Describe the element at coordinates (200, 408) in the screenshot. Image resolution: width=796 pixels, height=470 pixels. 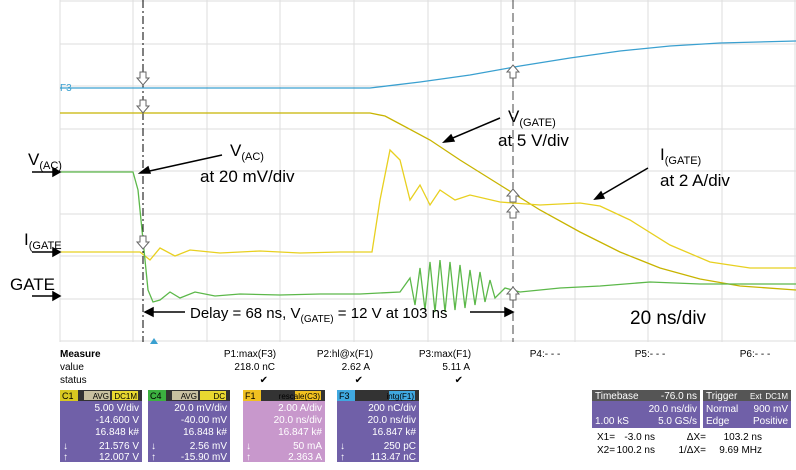
I see `channel-line: 20.0 mV/div` at that location.